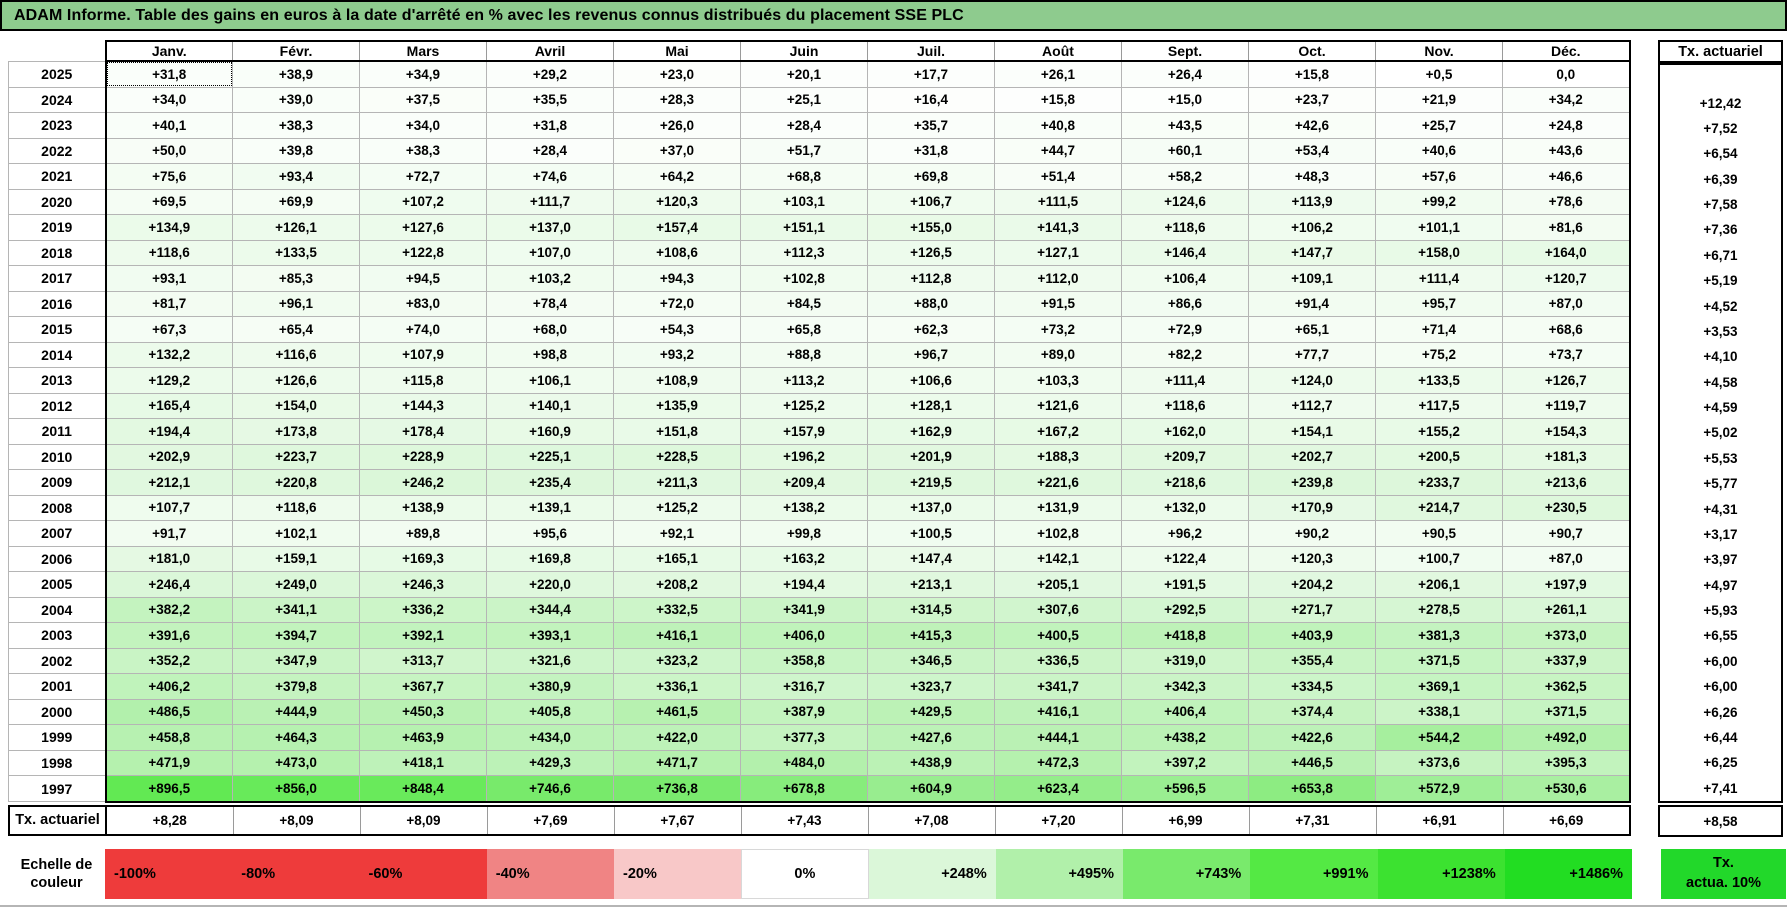 Image resolution: width=1787 pixels, height=912 pixels. I want to click on month-header-12: Déc., so click(1566, 51).